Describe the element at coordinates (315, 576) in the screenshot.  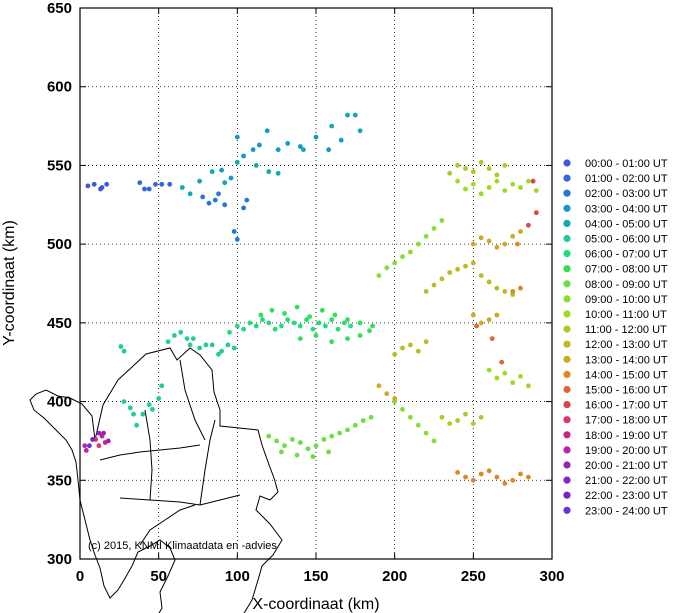
I see `x-tick-label: 150` at that location.